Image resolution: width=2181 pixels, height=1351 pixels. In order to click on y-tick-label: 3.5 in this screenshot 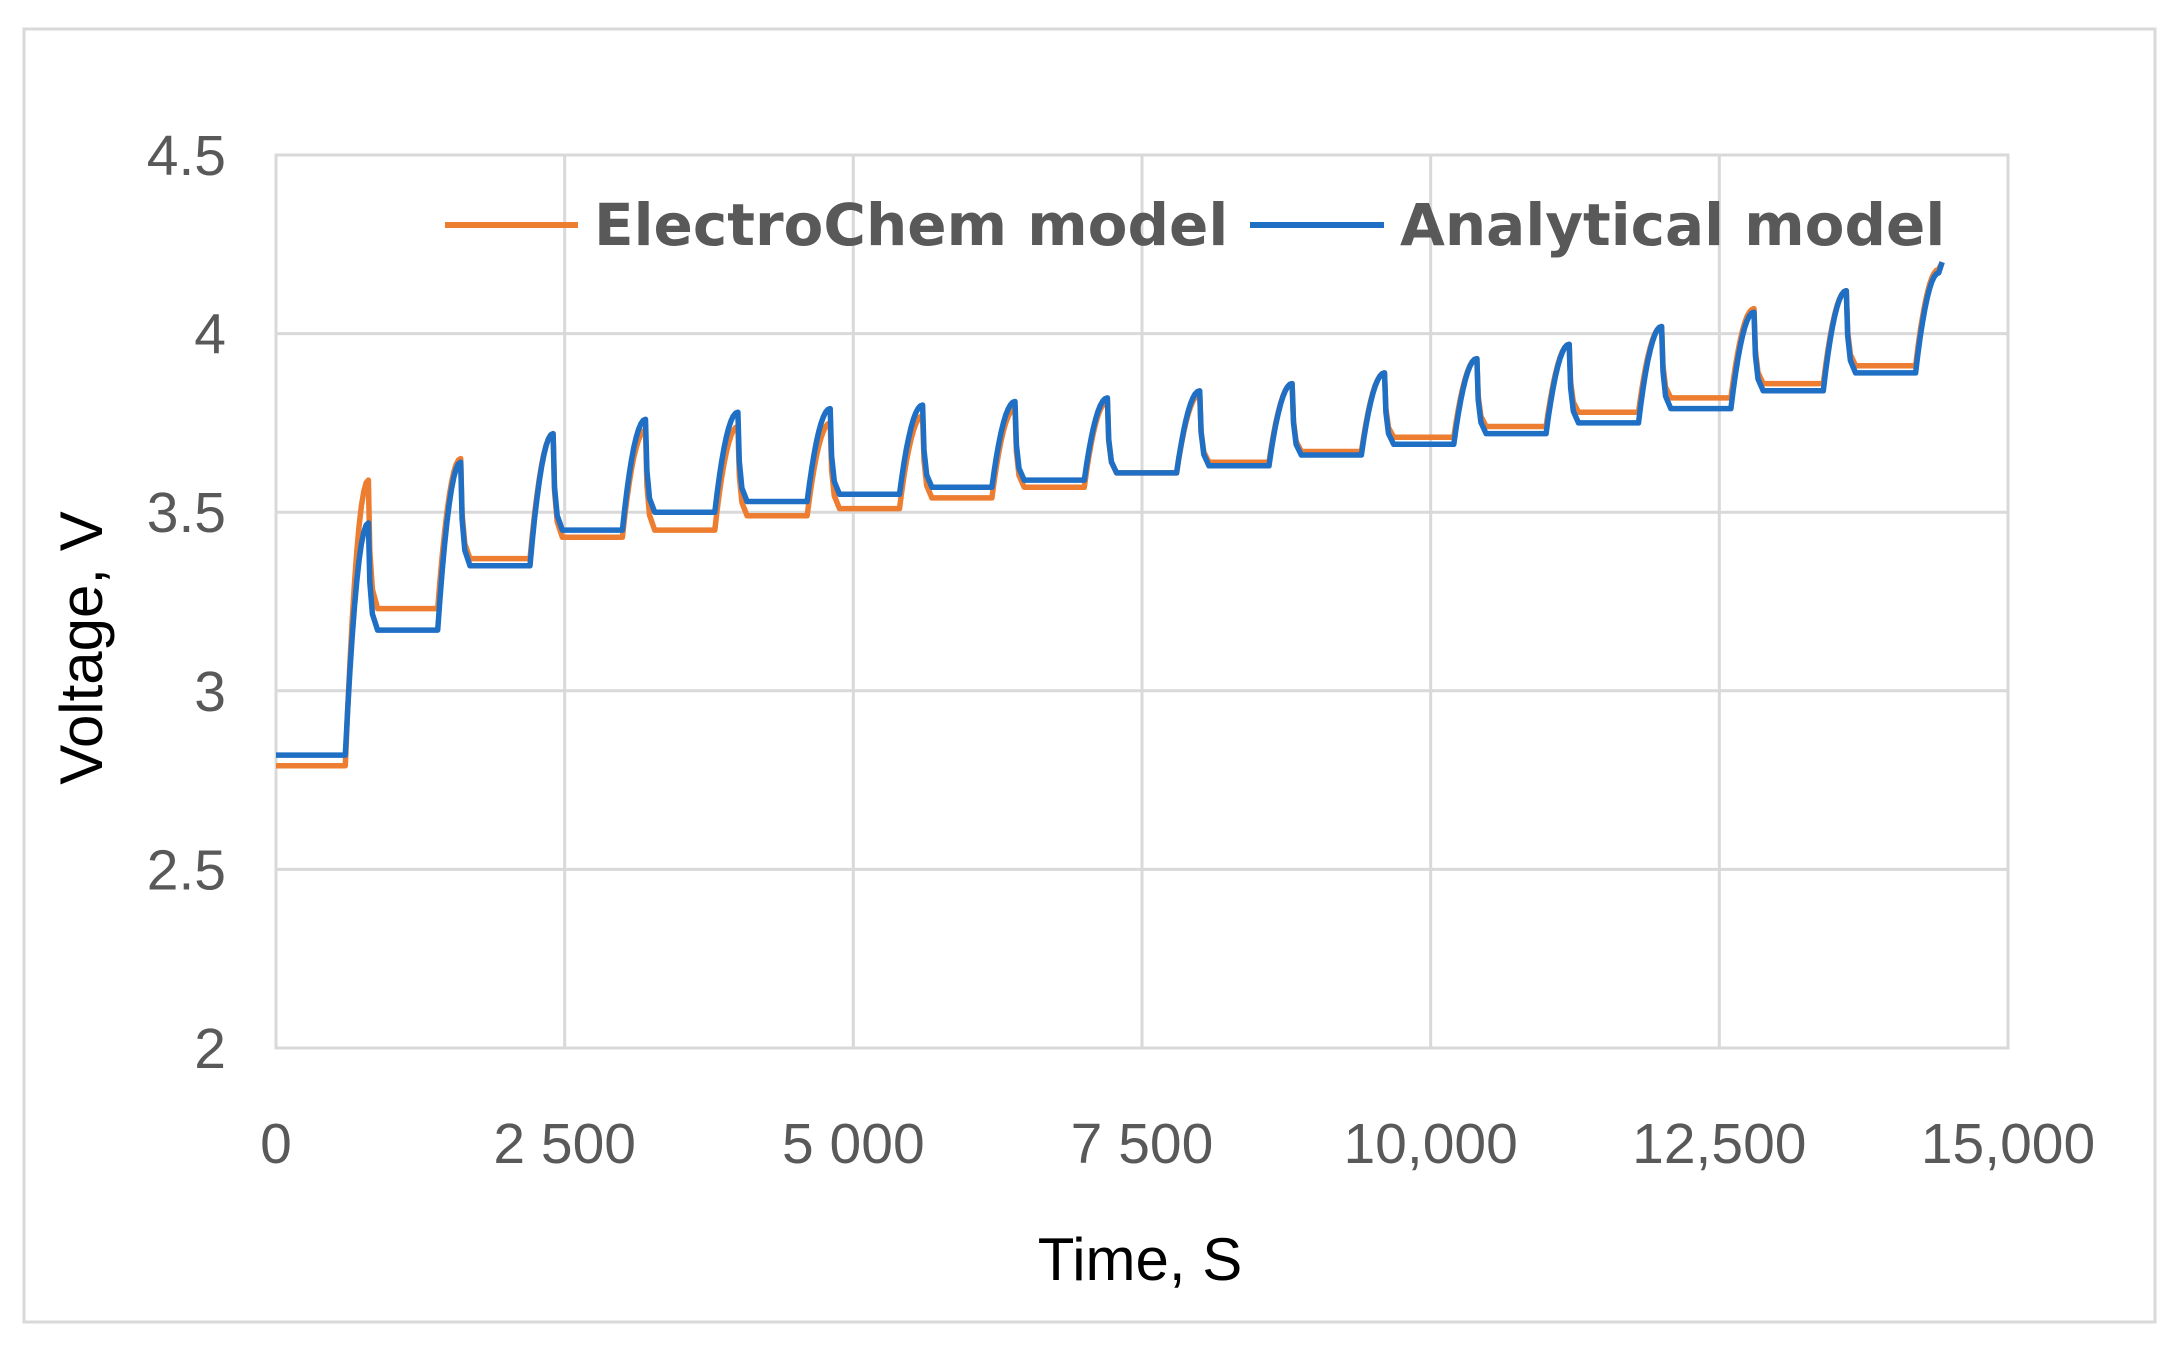, I will do `click(186, 513)`.